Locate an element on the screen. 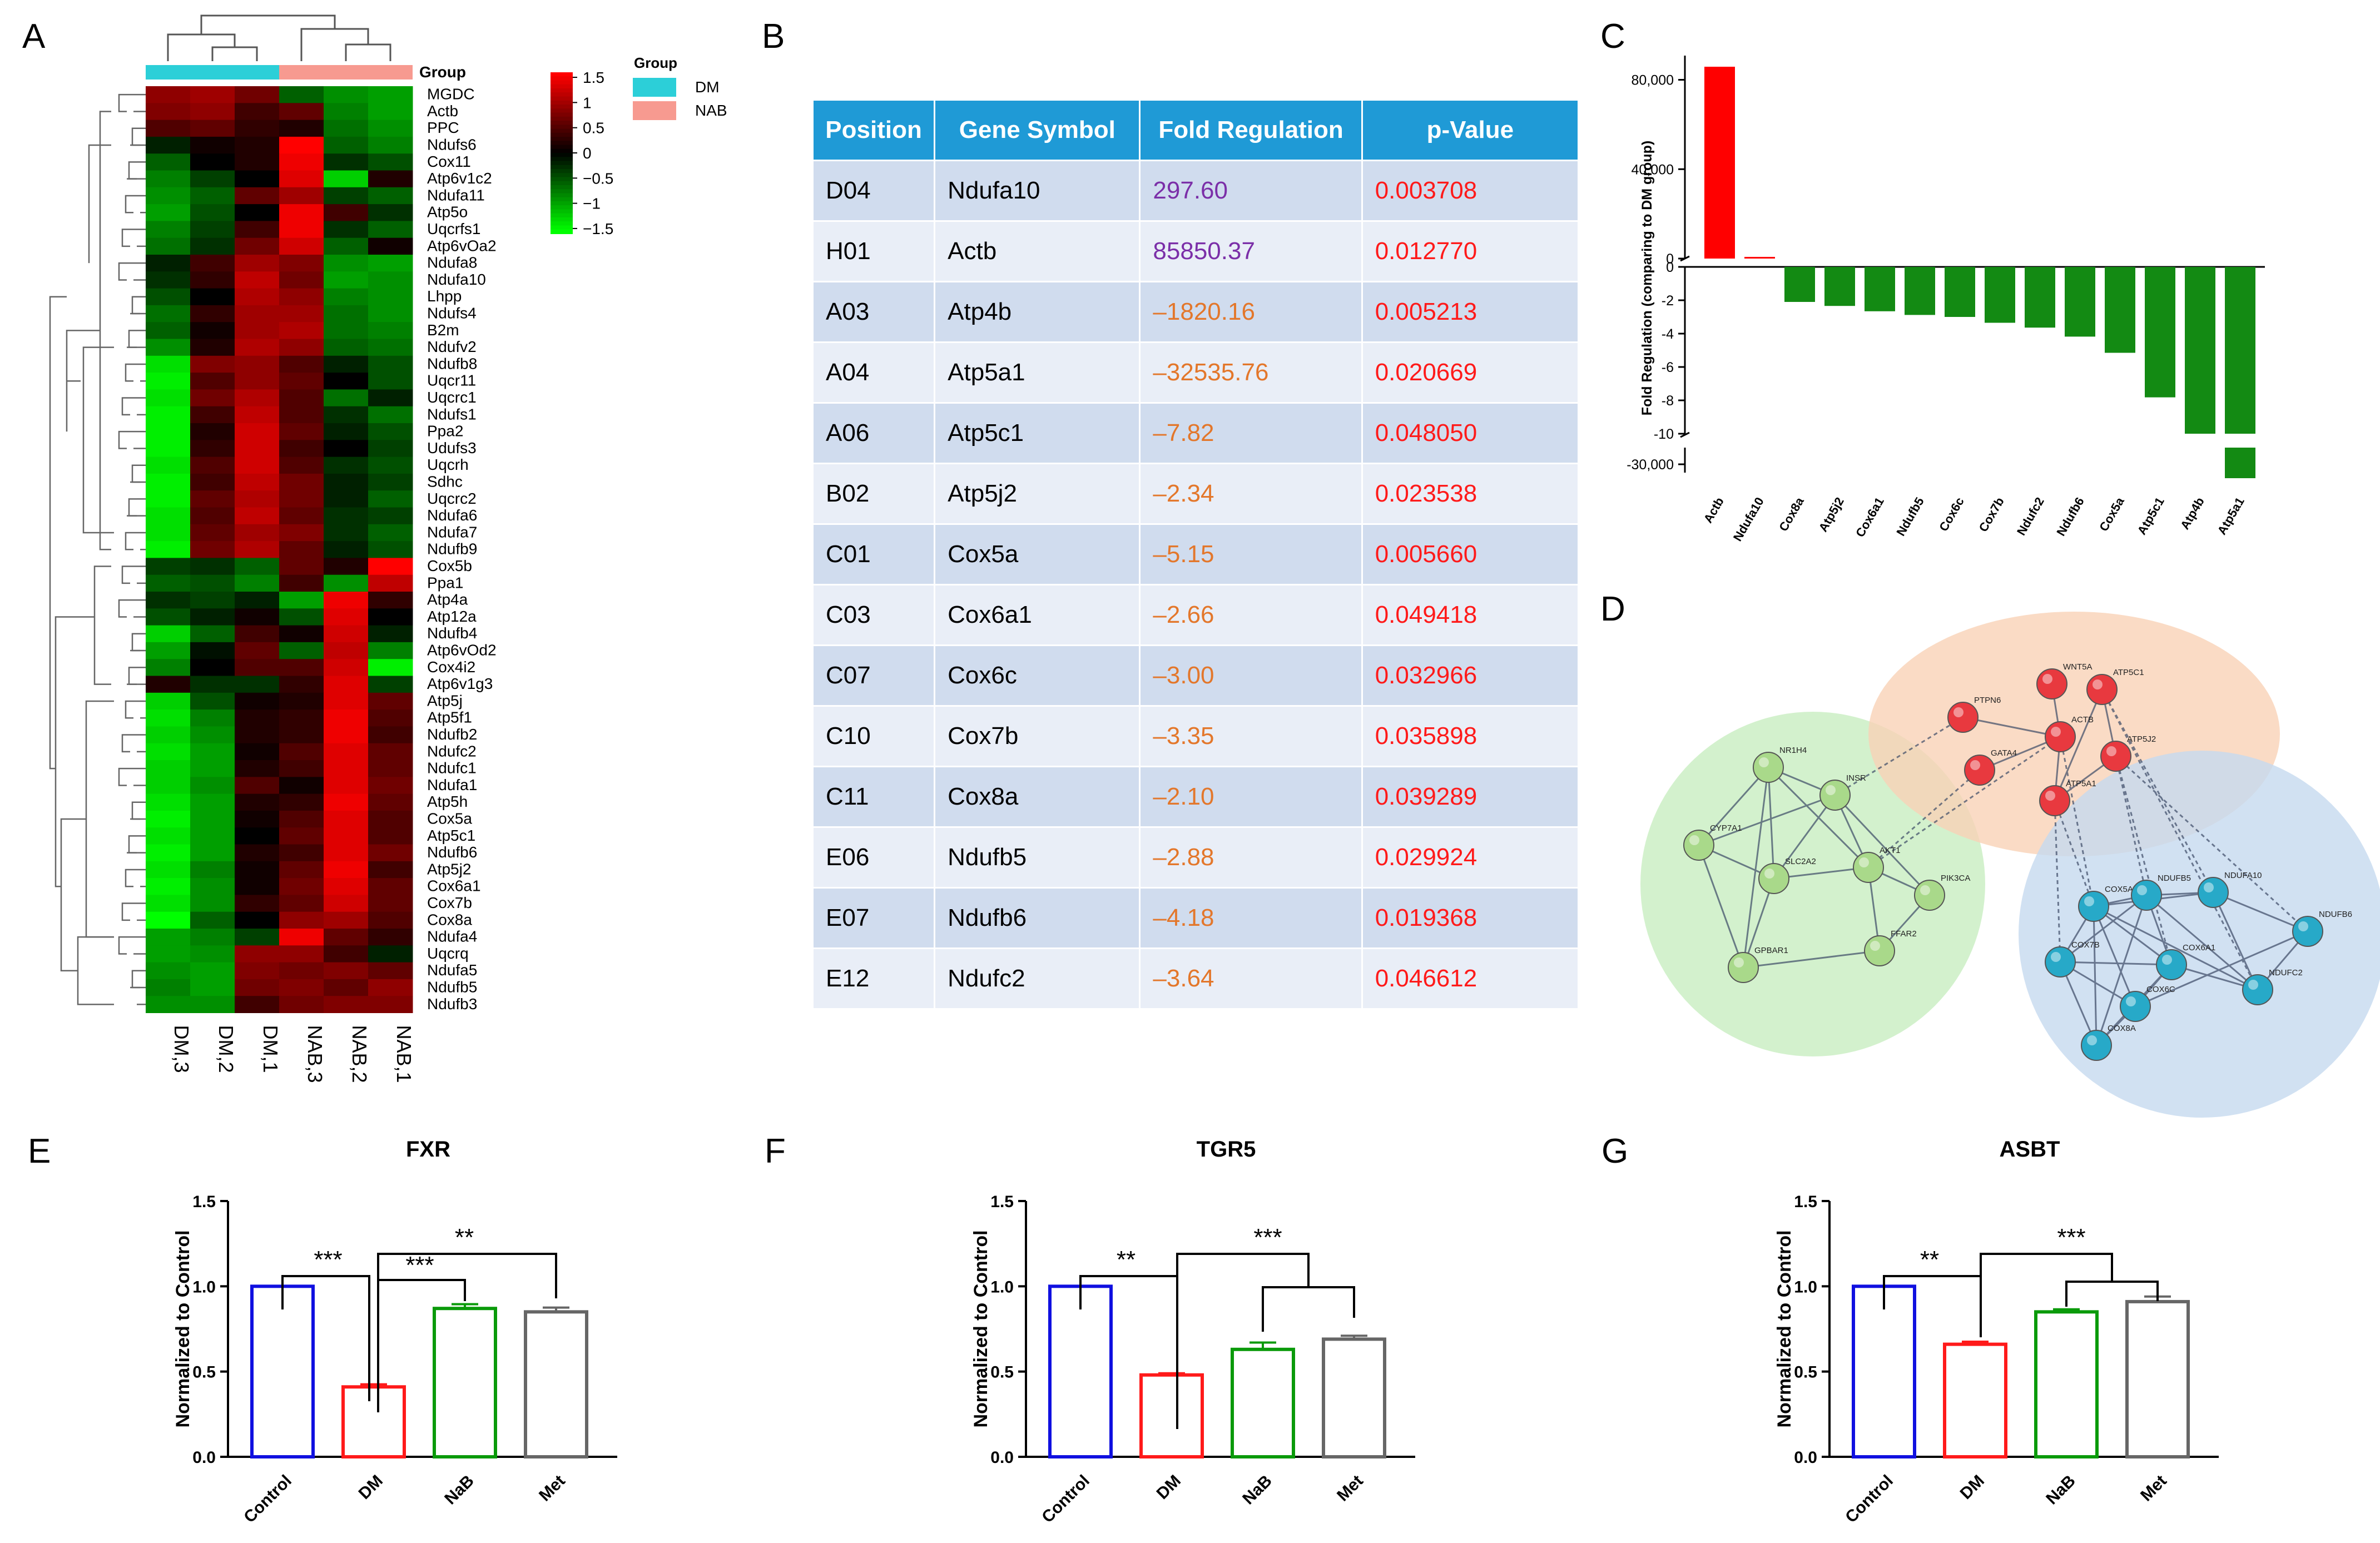 This screenshot has width=2380, height=1543. x-tick-label: Cox6a1 is located at coordinates (1870, 517).